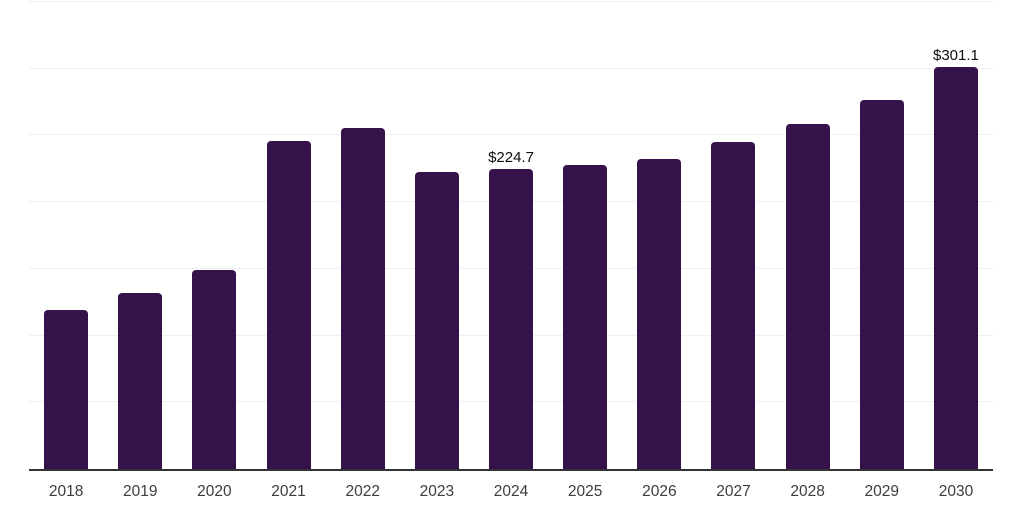 This screenshot has height=512, width=1024. Describe the element at coordinates (733, 305) in the screenshot. I see `bar-2027` at that location.